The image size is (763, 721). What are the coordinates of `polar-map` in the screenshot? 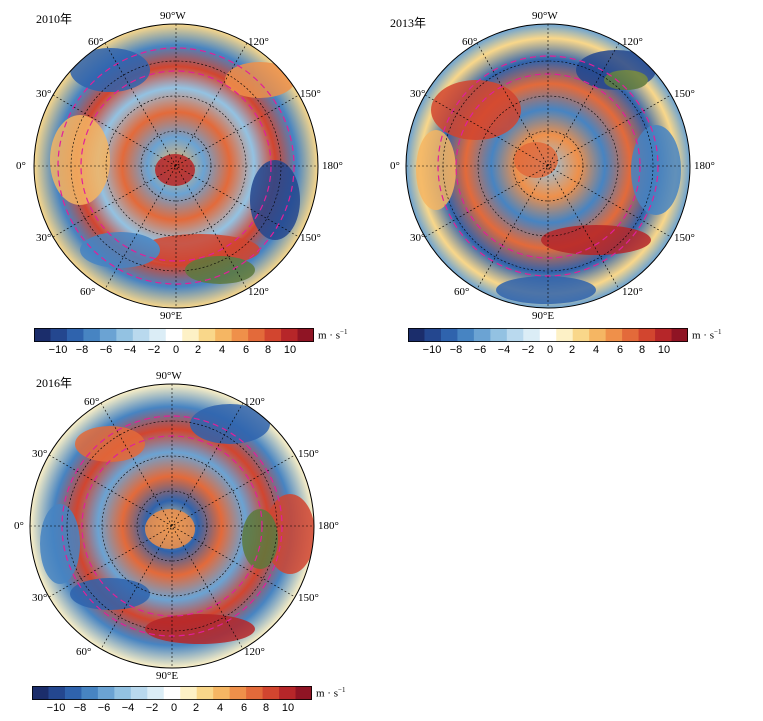 It's located at (176, 166).